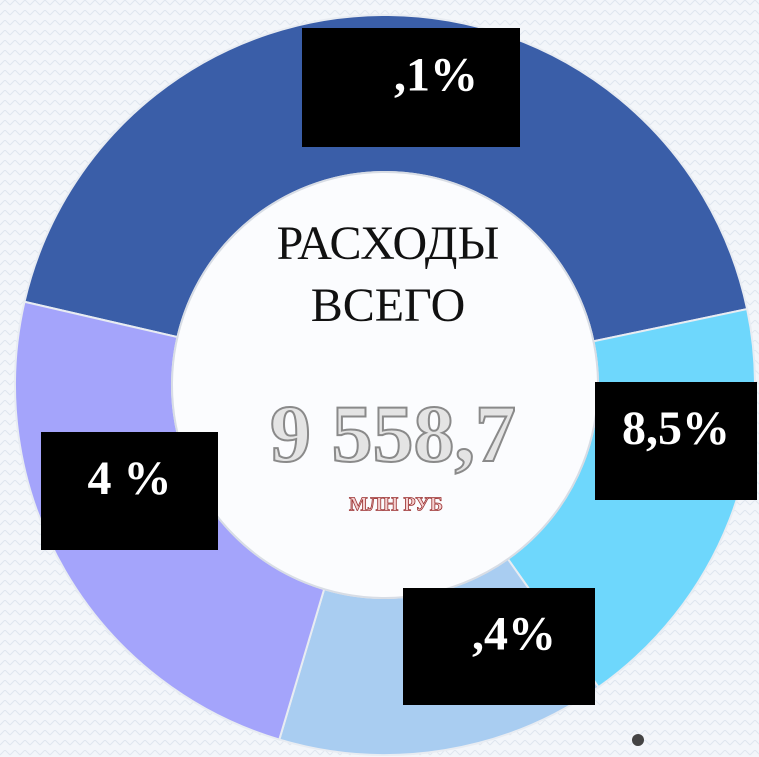  Describe the element at coordinates (130, 478) in the screenshot. I see `data-label: 4 %` at that location.